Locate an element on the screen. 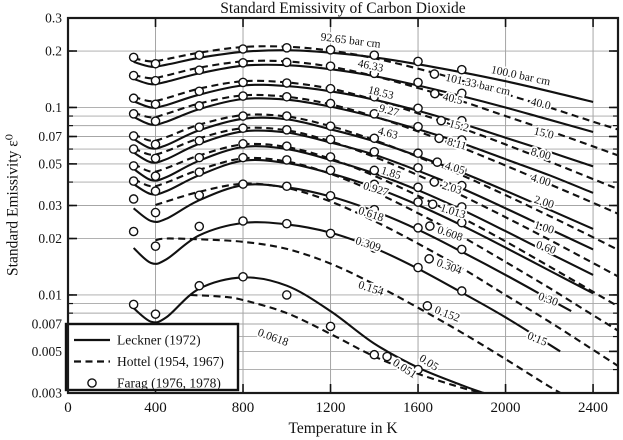 This screenshot has width=623, height=440. hottel-label-text: 0.0618 is located at coordinates (273, 338).